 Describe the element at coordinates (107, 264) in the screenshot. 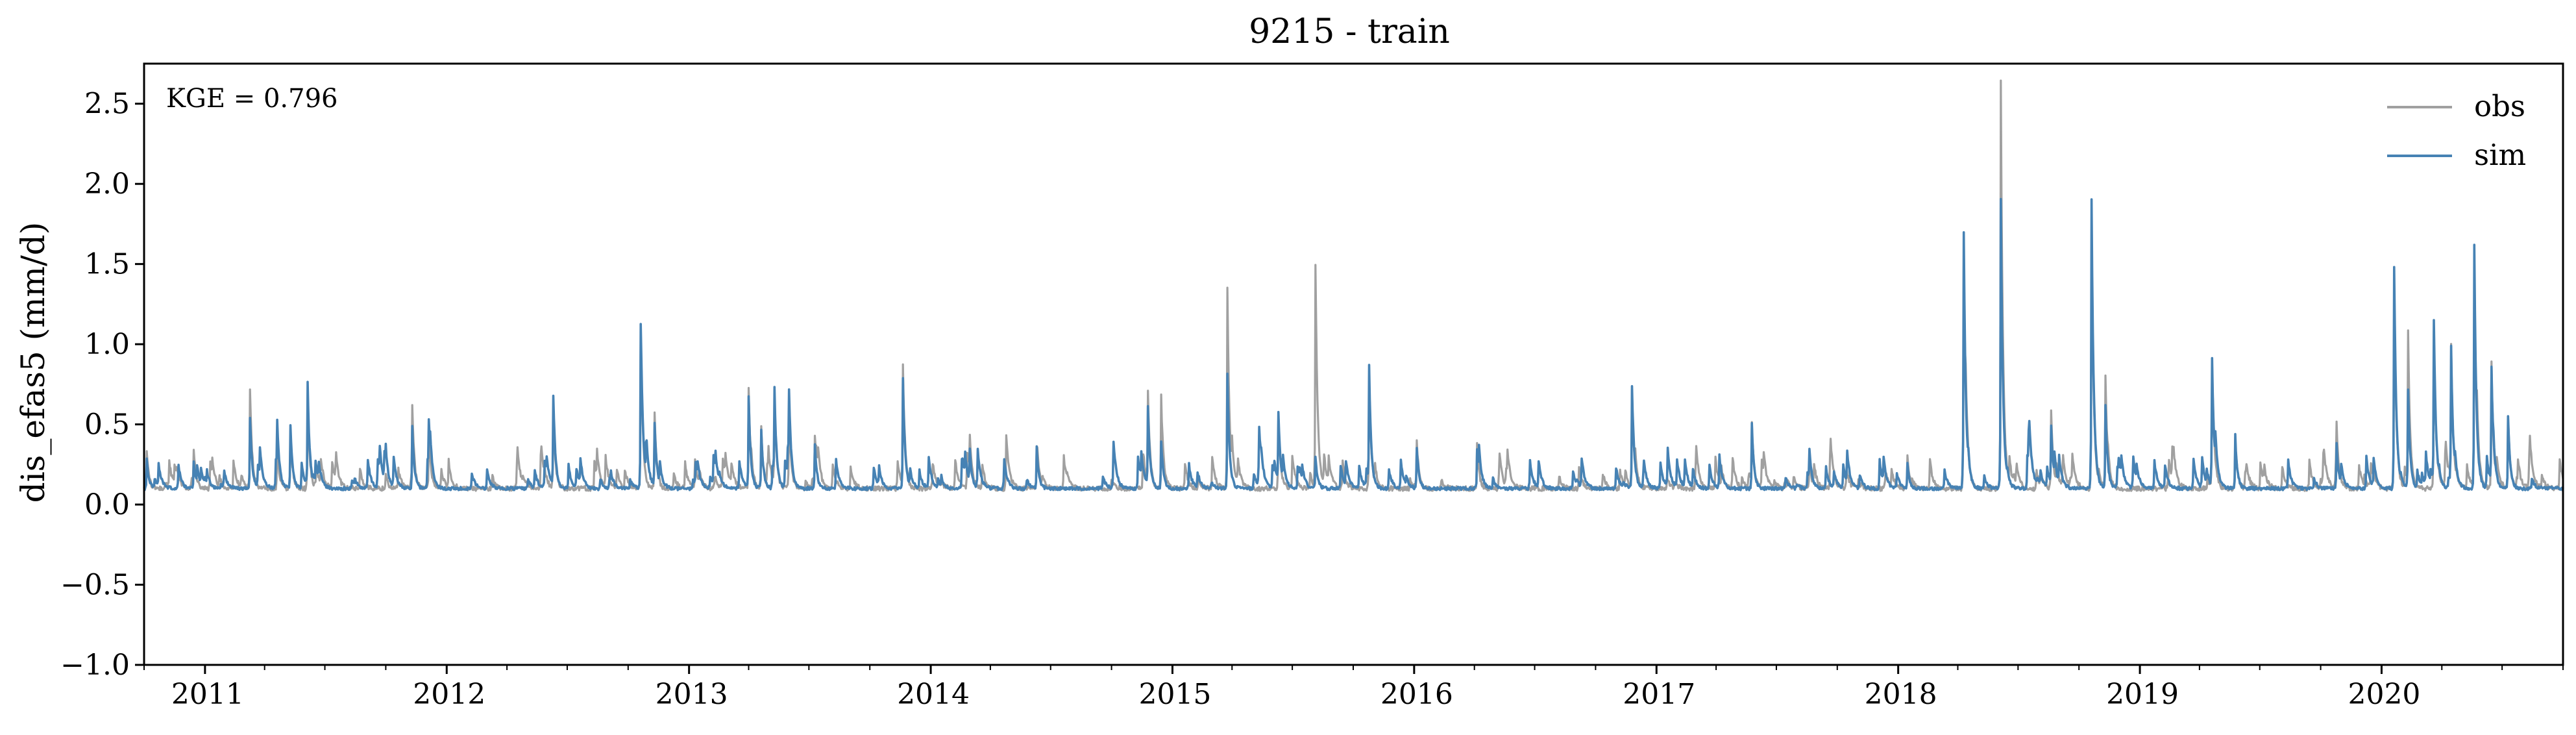

I see `y-tick-label: 1.5` at that location.